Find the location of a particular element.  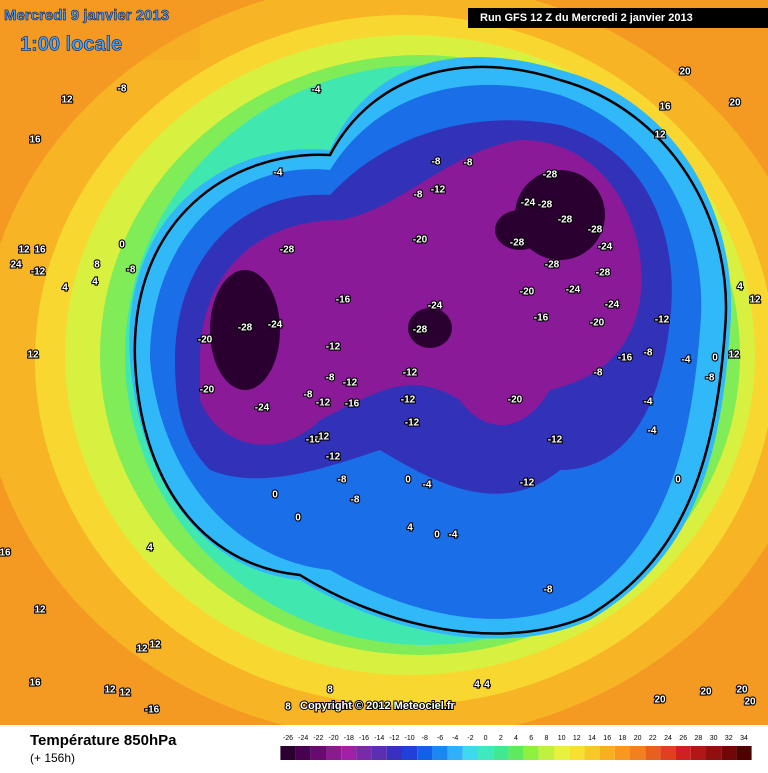

colorbar-label: 4 is located at coordinates (516, 738).